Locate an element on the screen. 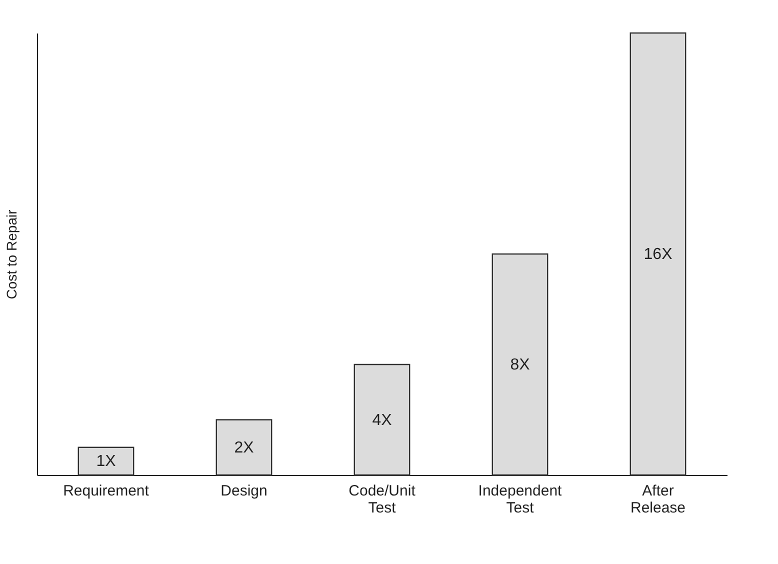 Image resolution: width=778 pixels, height=564 pixels. x-tick-label: Code/Unit Test is located at coordinates (382, 499).